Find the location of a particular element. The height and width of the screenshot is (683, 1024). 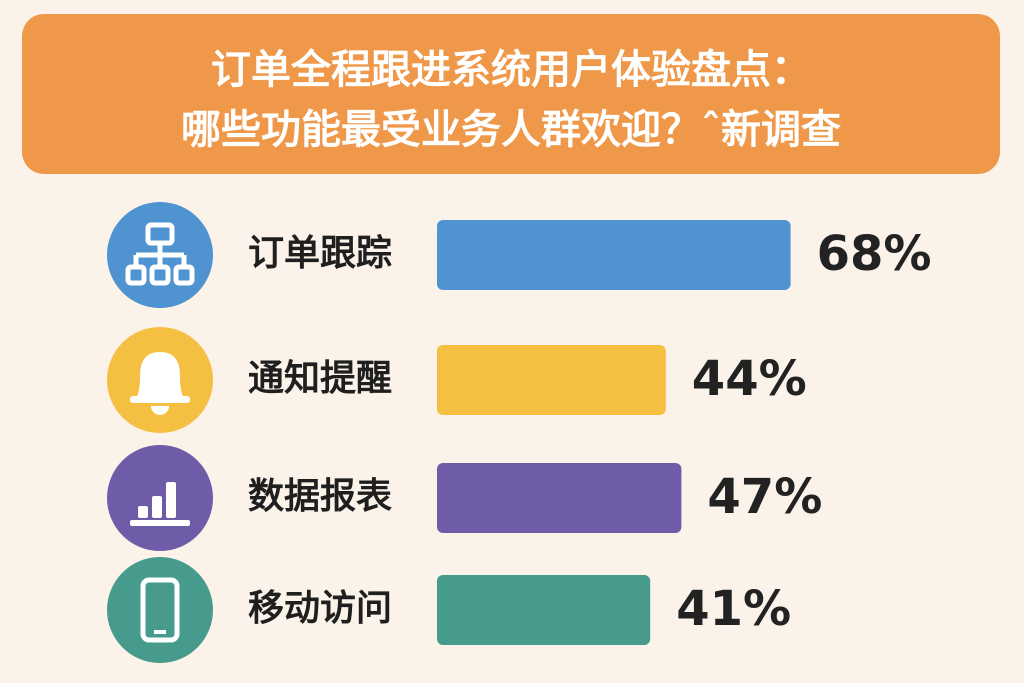

category-label: 数据报表 is located at coordinates (320, 496).